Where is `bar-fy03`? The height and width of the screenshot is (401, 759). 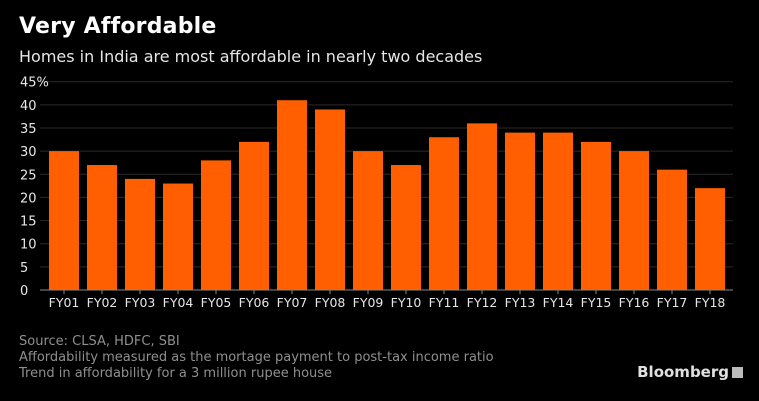 bar-fy03 is located at coordinates (140, 234).